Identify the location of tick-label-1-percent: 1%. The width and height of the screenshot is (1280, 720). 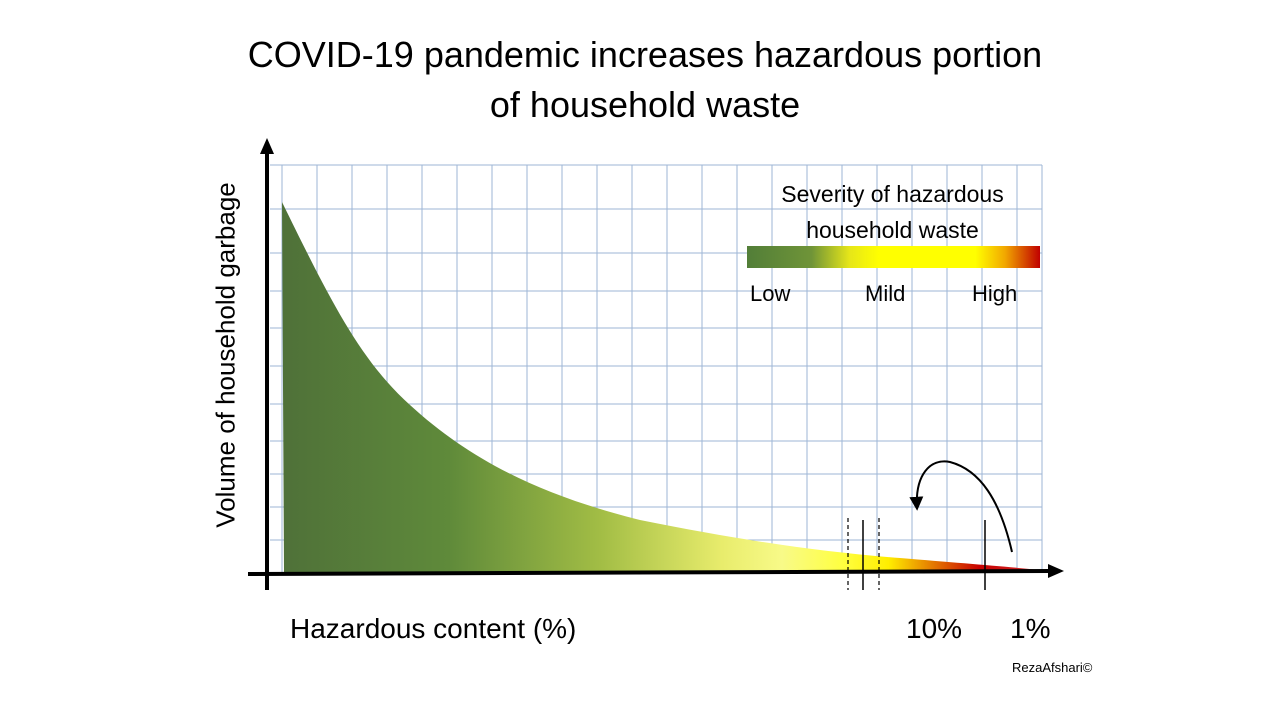
(1030, 628).